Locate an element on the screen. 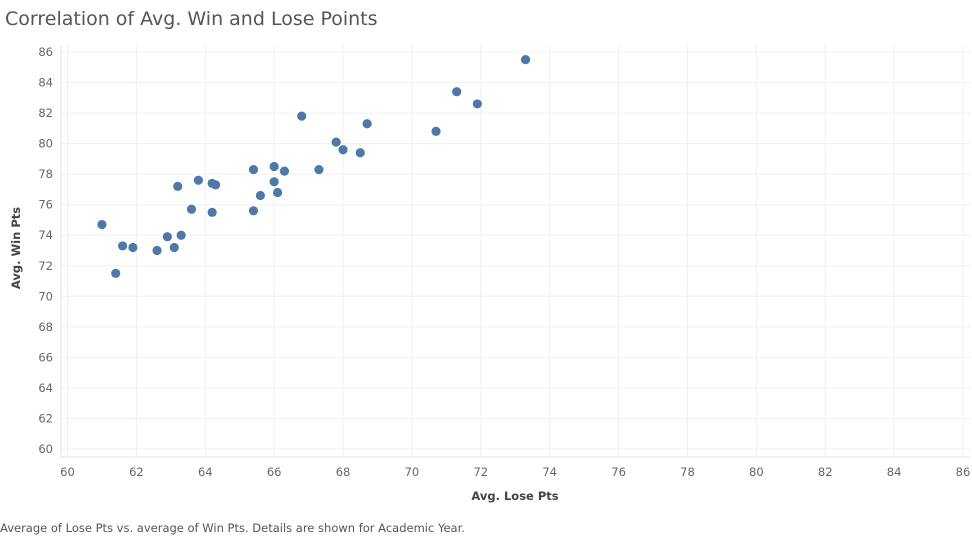 The width and height of the screenshot is (972, 537). y-axis-label: Avg. Win Pts is located at coordinates (16, 248).